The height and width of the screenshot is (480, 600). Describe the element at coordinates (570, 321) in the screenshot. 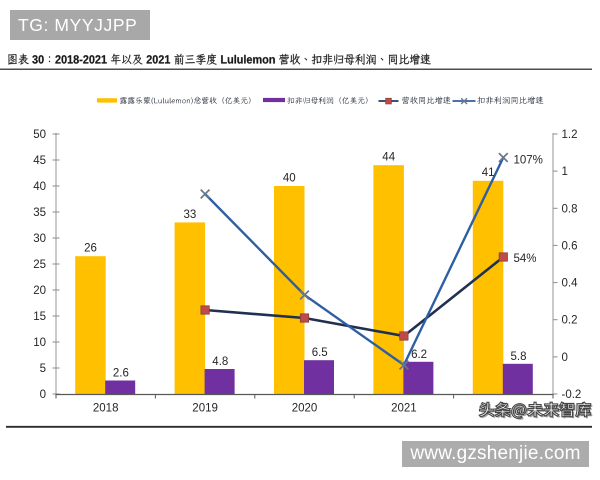

I see `svg-text: 0.2` at that location.